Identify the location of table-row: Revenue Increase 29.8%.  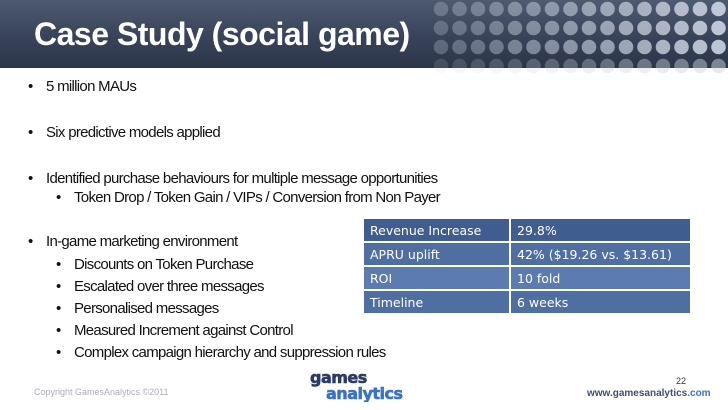
(527, 231).